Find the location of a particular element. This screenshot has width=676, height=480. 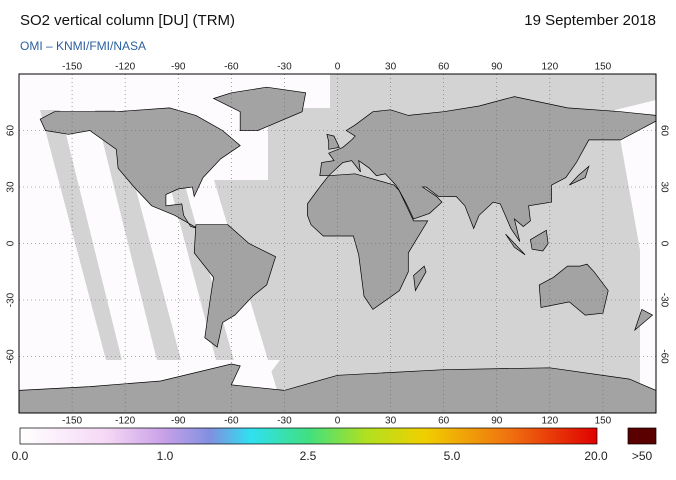

colorbar-label: 5.0 is located at coordinates (452, 456).